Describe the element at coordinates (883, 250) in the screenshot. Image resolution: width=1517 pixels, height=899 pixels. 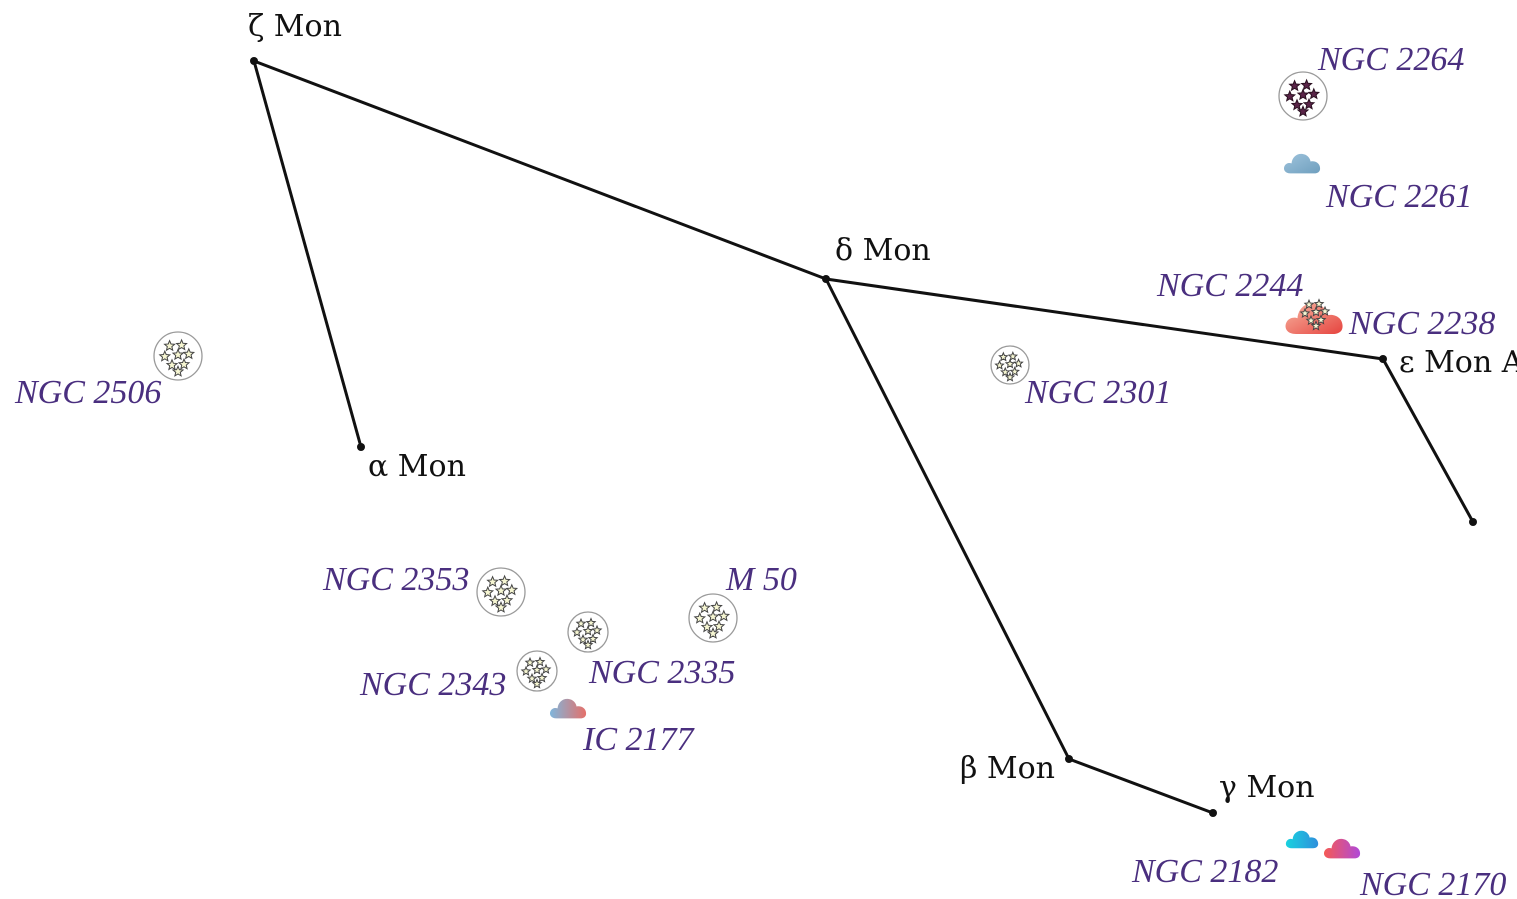
I see `star-label-delta: δ Mon` at that location.